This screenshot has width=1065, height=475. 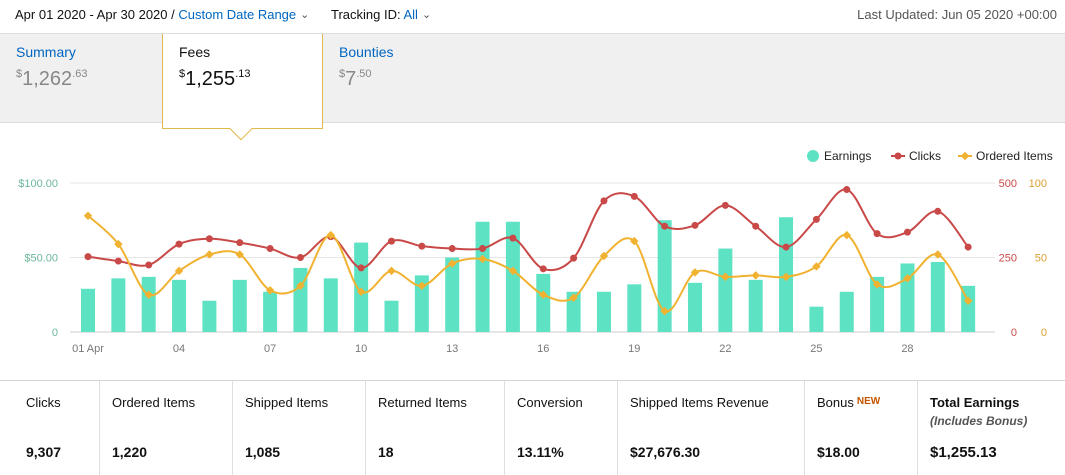 What do you see at coordinates (634, 349) in the screenshot?
I see `x-tick-label: 19` at bounding box center [634, 349].